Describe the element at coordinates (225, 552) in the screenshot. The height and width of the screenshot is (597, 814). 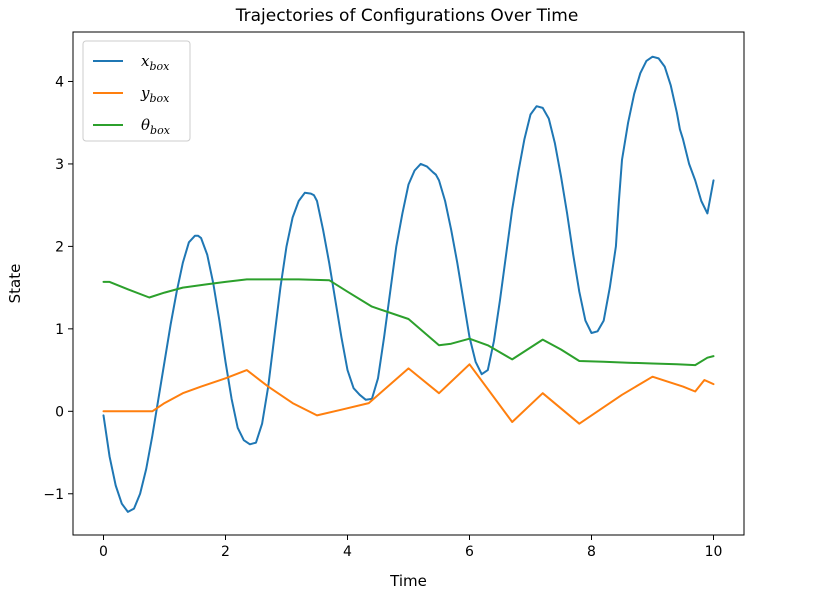
I see `x-tick-label: 2` at that location.